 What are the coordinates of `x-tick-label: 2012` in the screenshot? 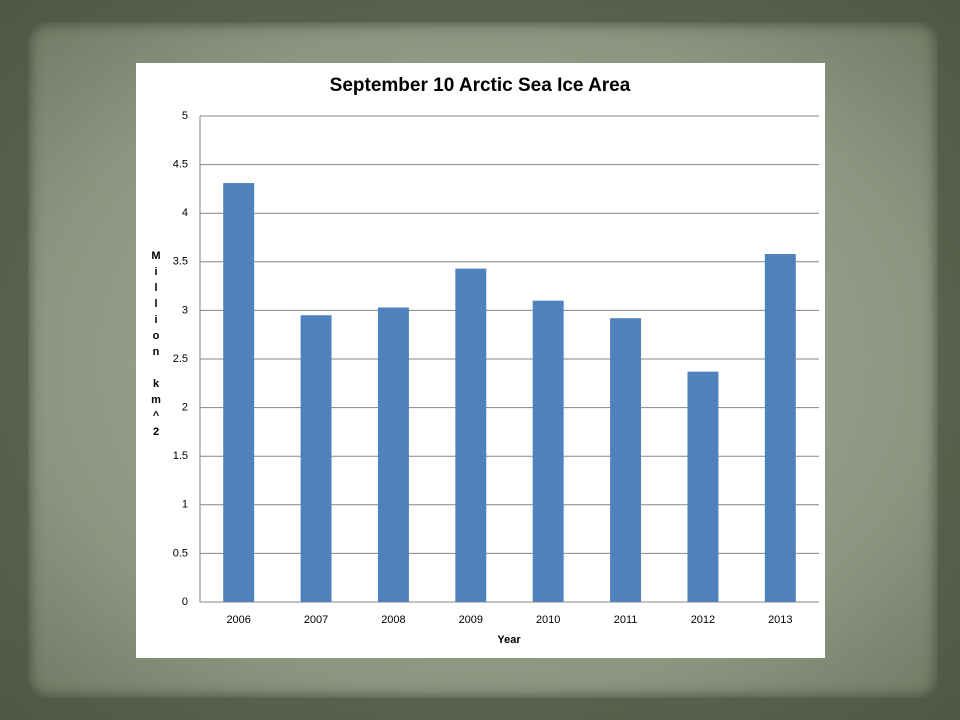 It's located at (703, 620).